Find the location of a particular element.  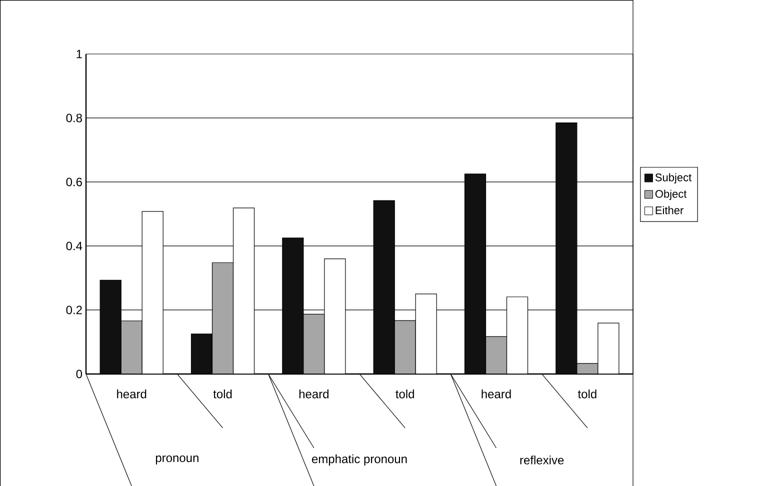

text: pronoun is located at coordinates (177, 460).